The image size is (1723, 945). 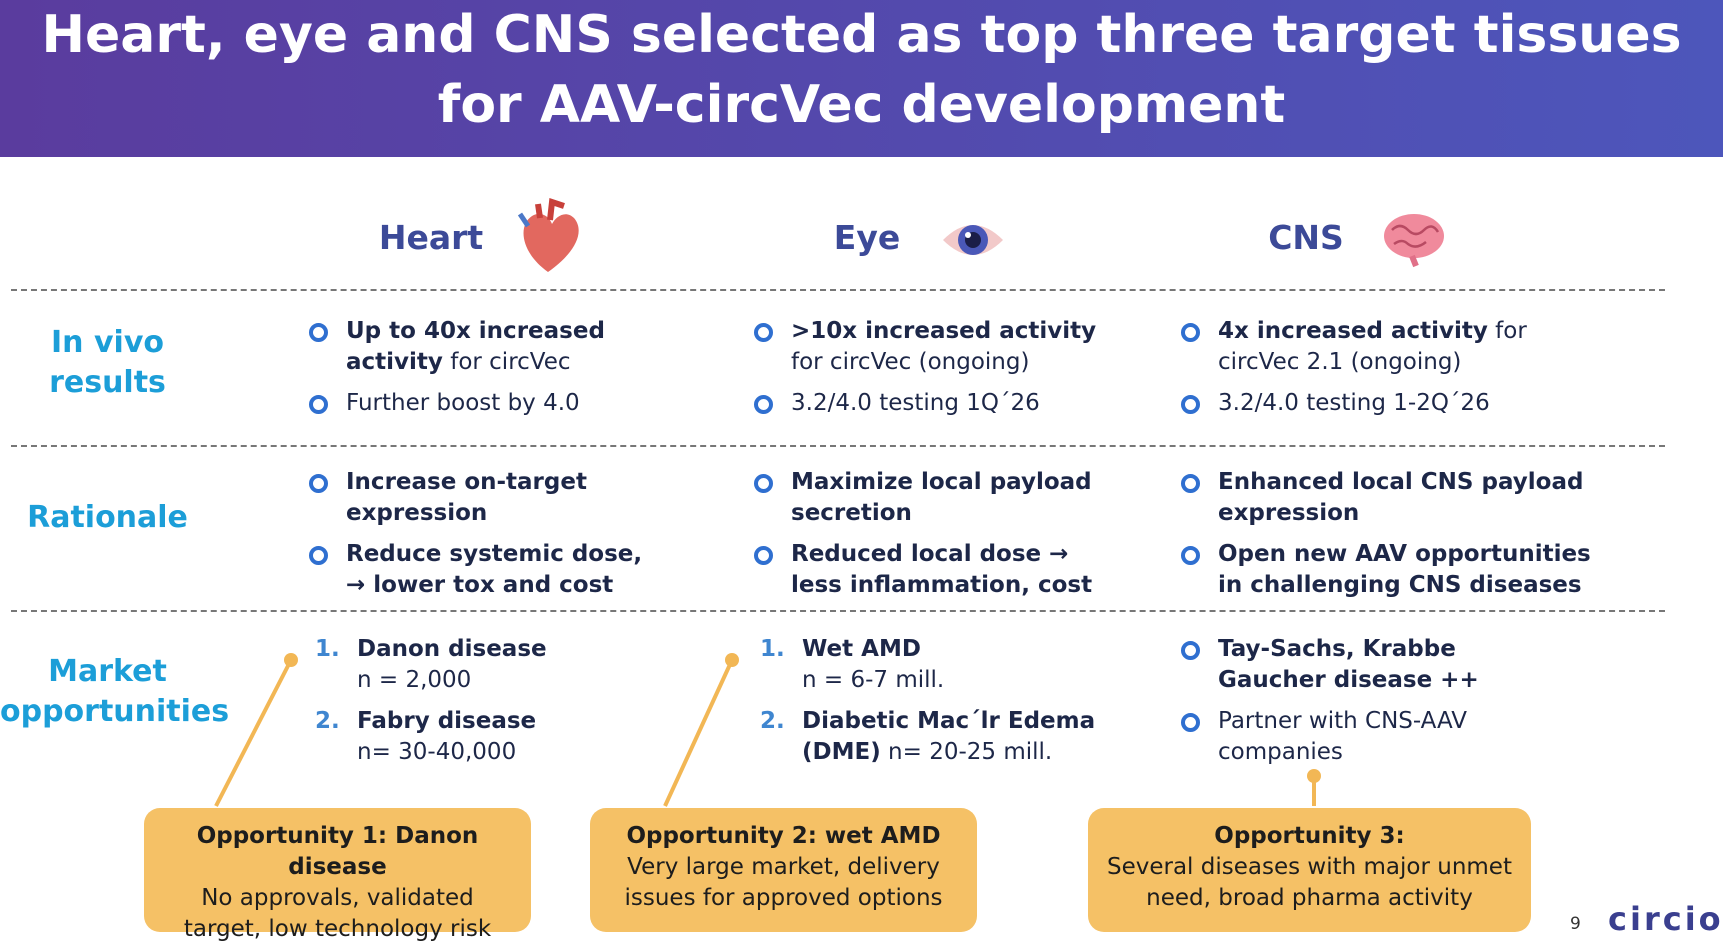 What do you see at coordinates (337, 851) in the screenshot?
I see `opportunity-title: Opportunity 1: Danon disease` at bounding box center [337, 851].